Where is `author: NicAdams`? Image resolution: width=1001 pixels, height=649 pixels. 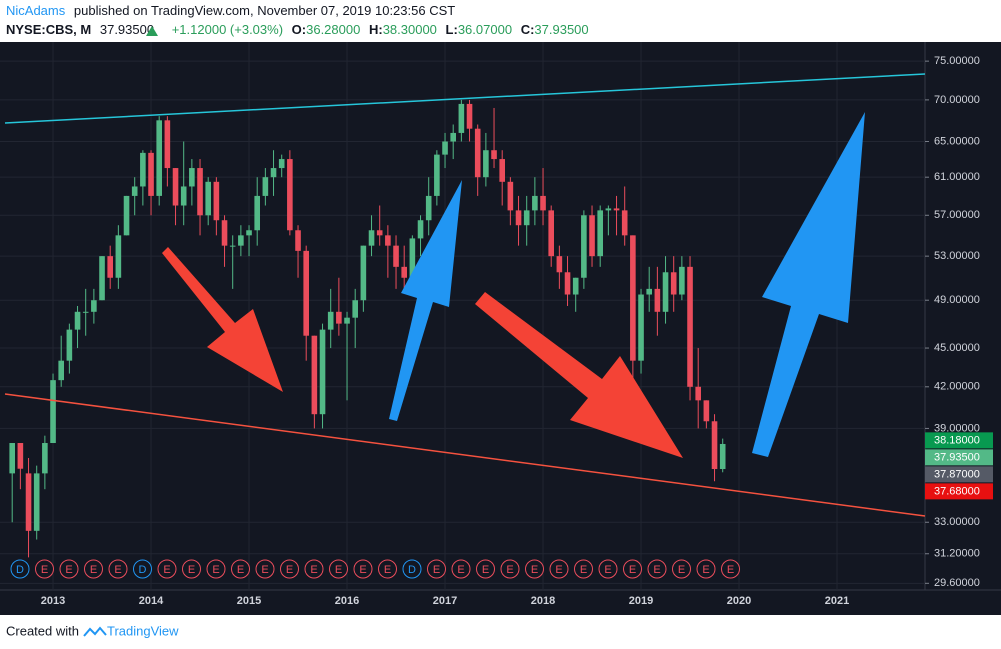
author: NicAdams is located at coordinates (36, 10).